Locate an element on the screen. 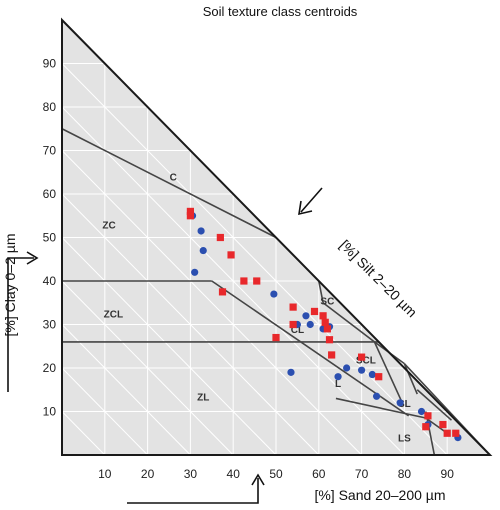 This screenshot has height=510, width=500. y-axis-label: [%] Clay 0–2 µm is located at coordinates (10, 285).